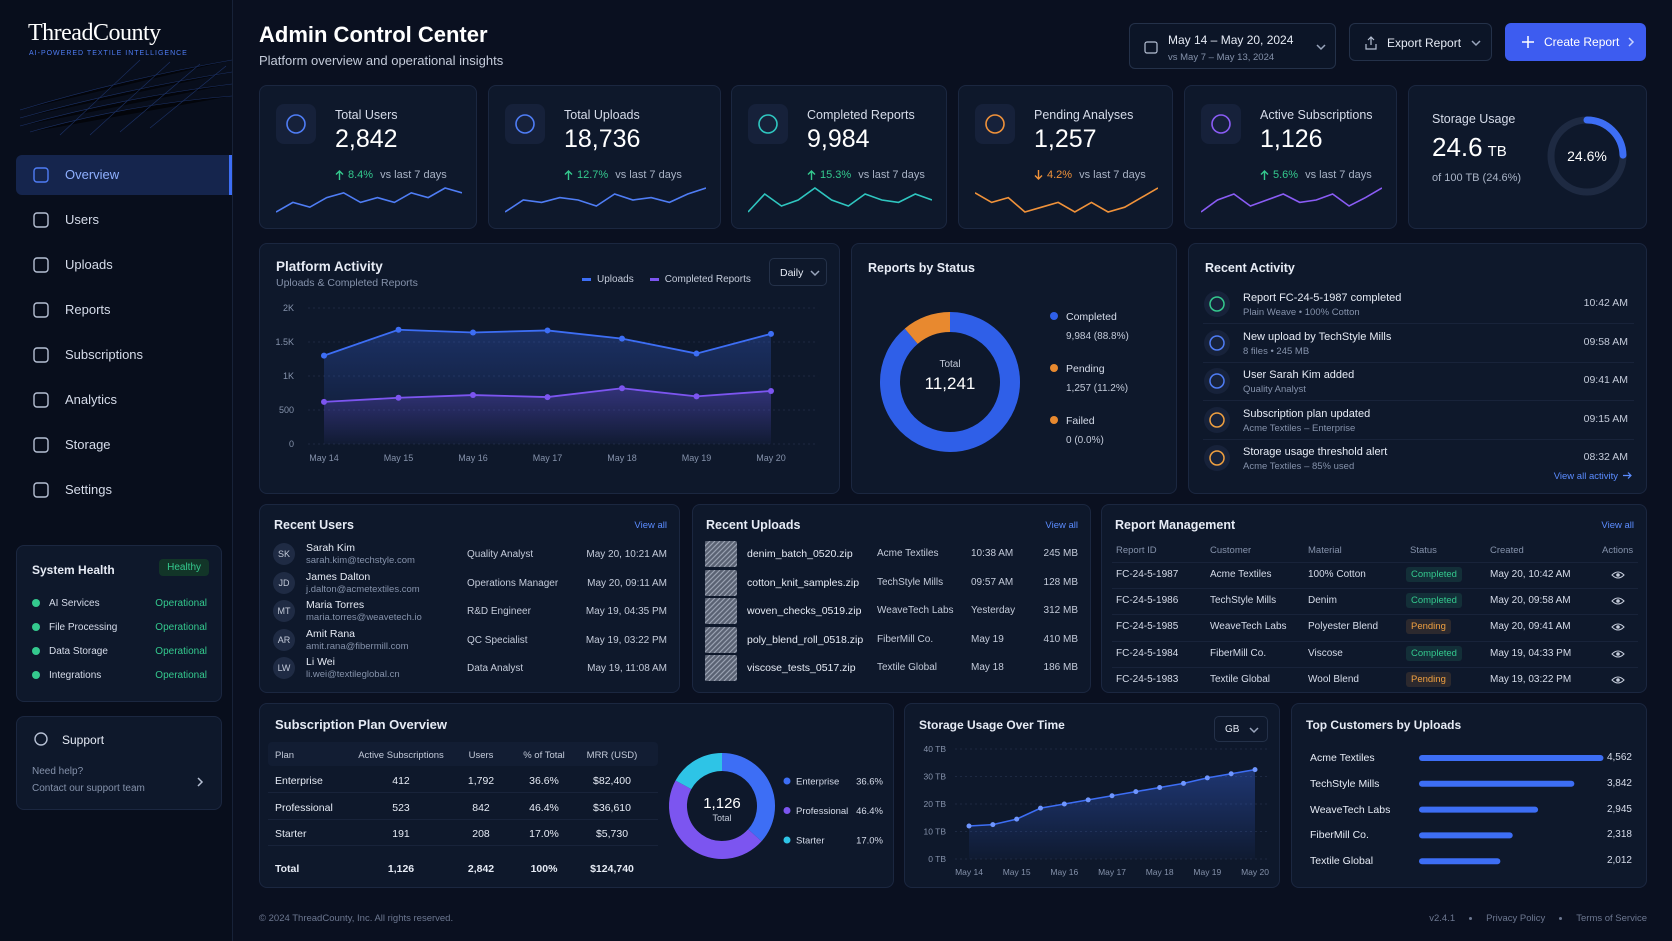 This screenshot has width=1672, height=941. What do you see at coordinates (1619, 757) in the screenshot?
I see `bar-value: 4,562` at bounding box center [1619, 757].